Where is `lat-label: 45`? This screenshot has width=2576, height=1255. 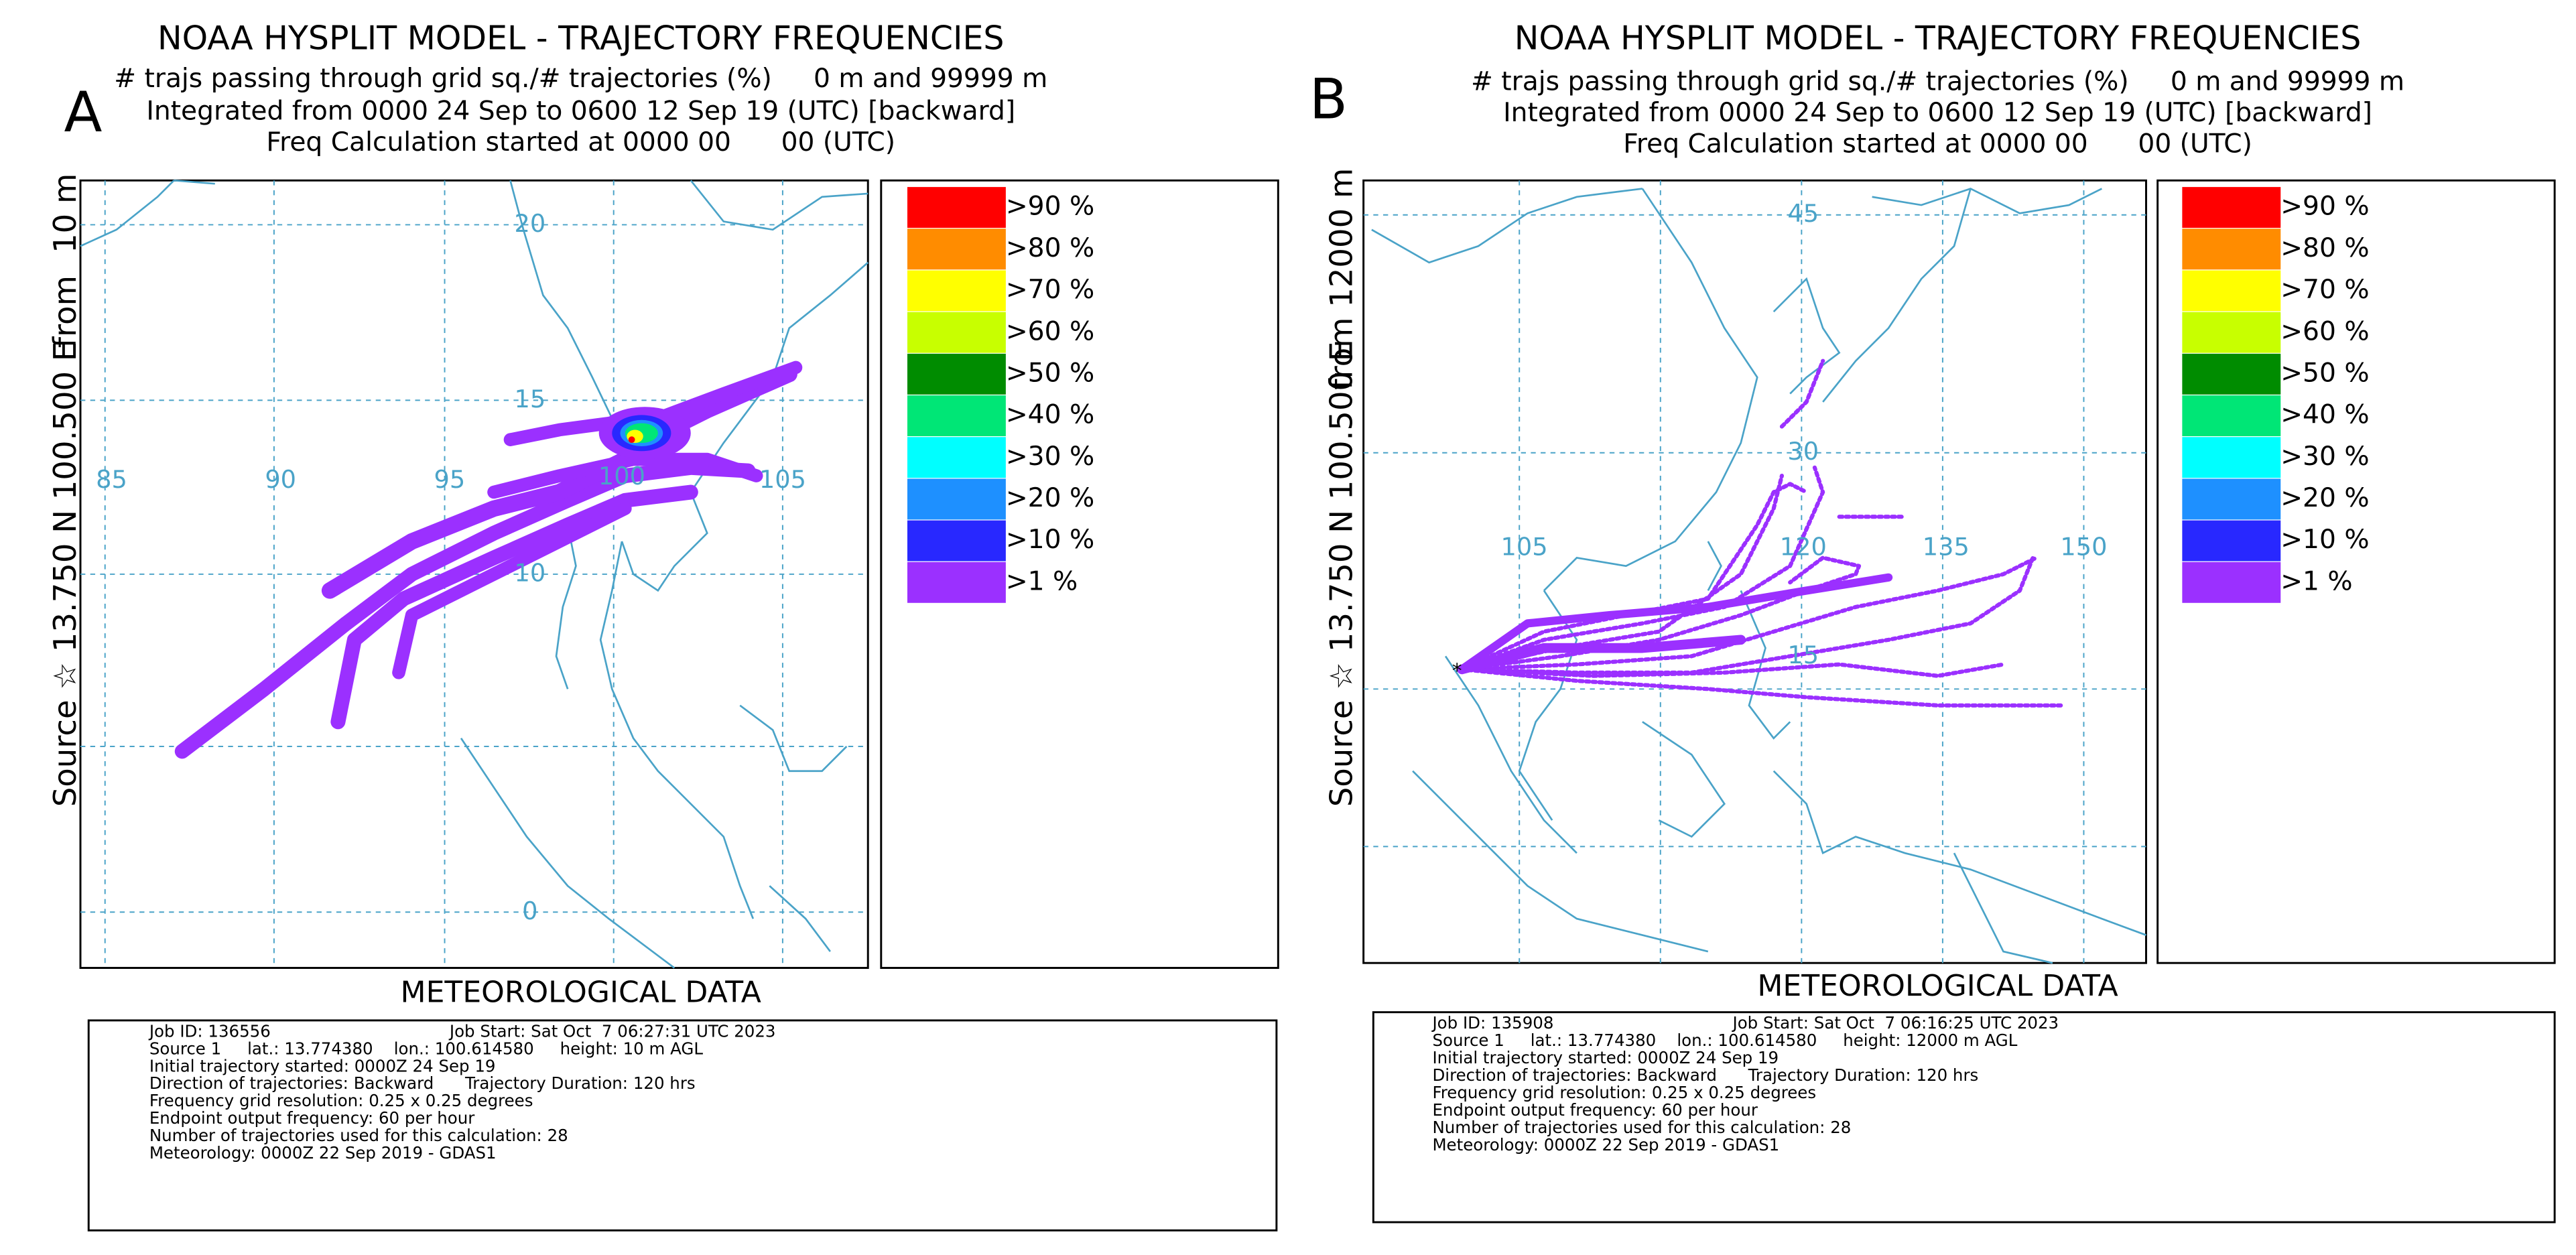
lat-label: 45 is located at coordinates (1803, 213).